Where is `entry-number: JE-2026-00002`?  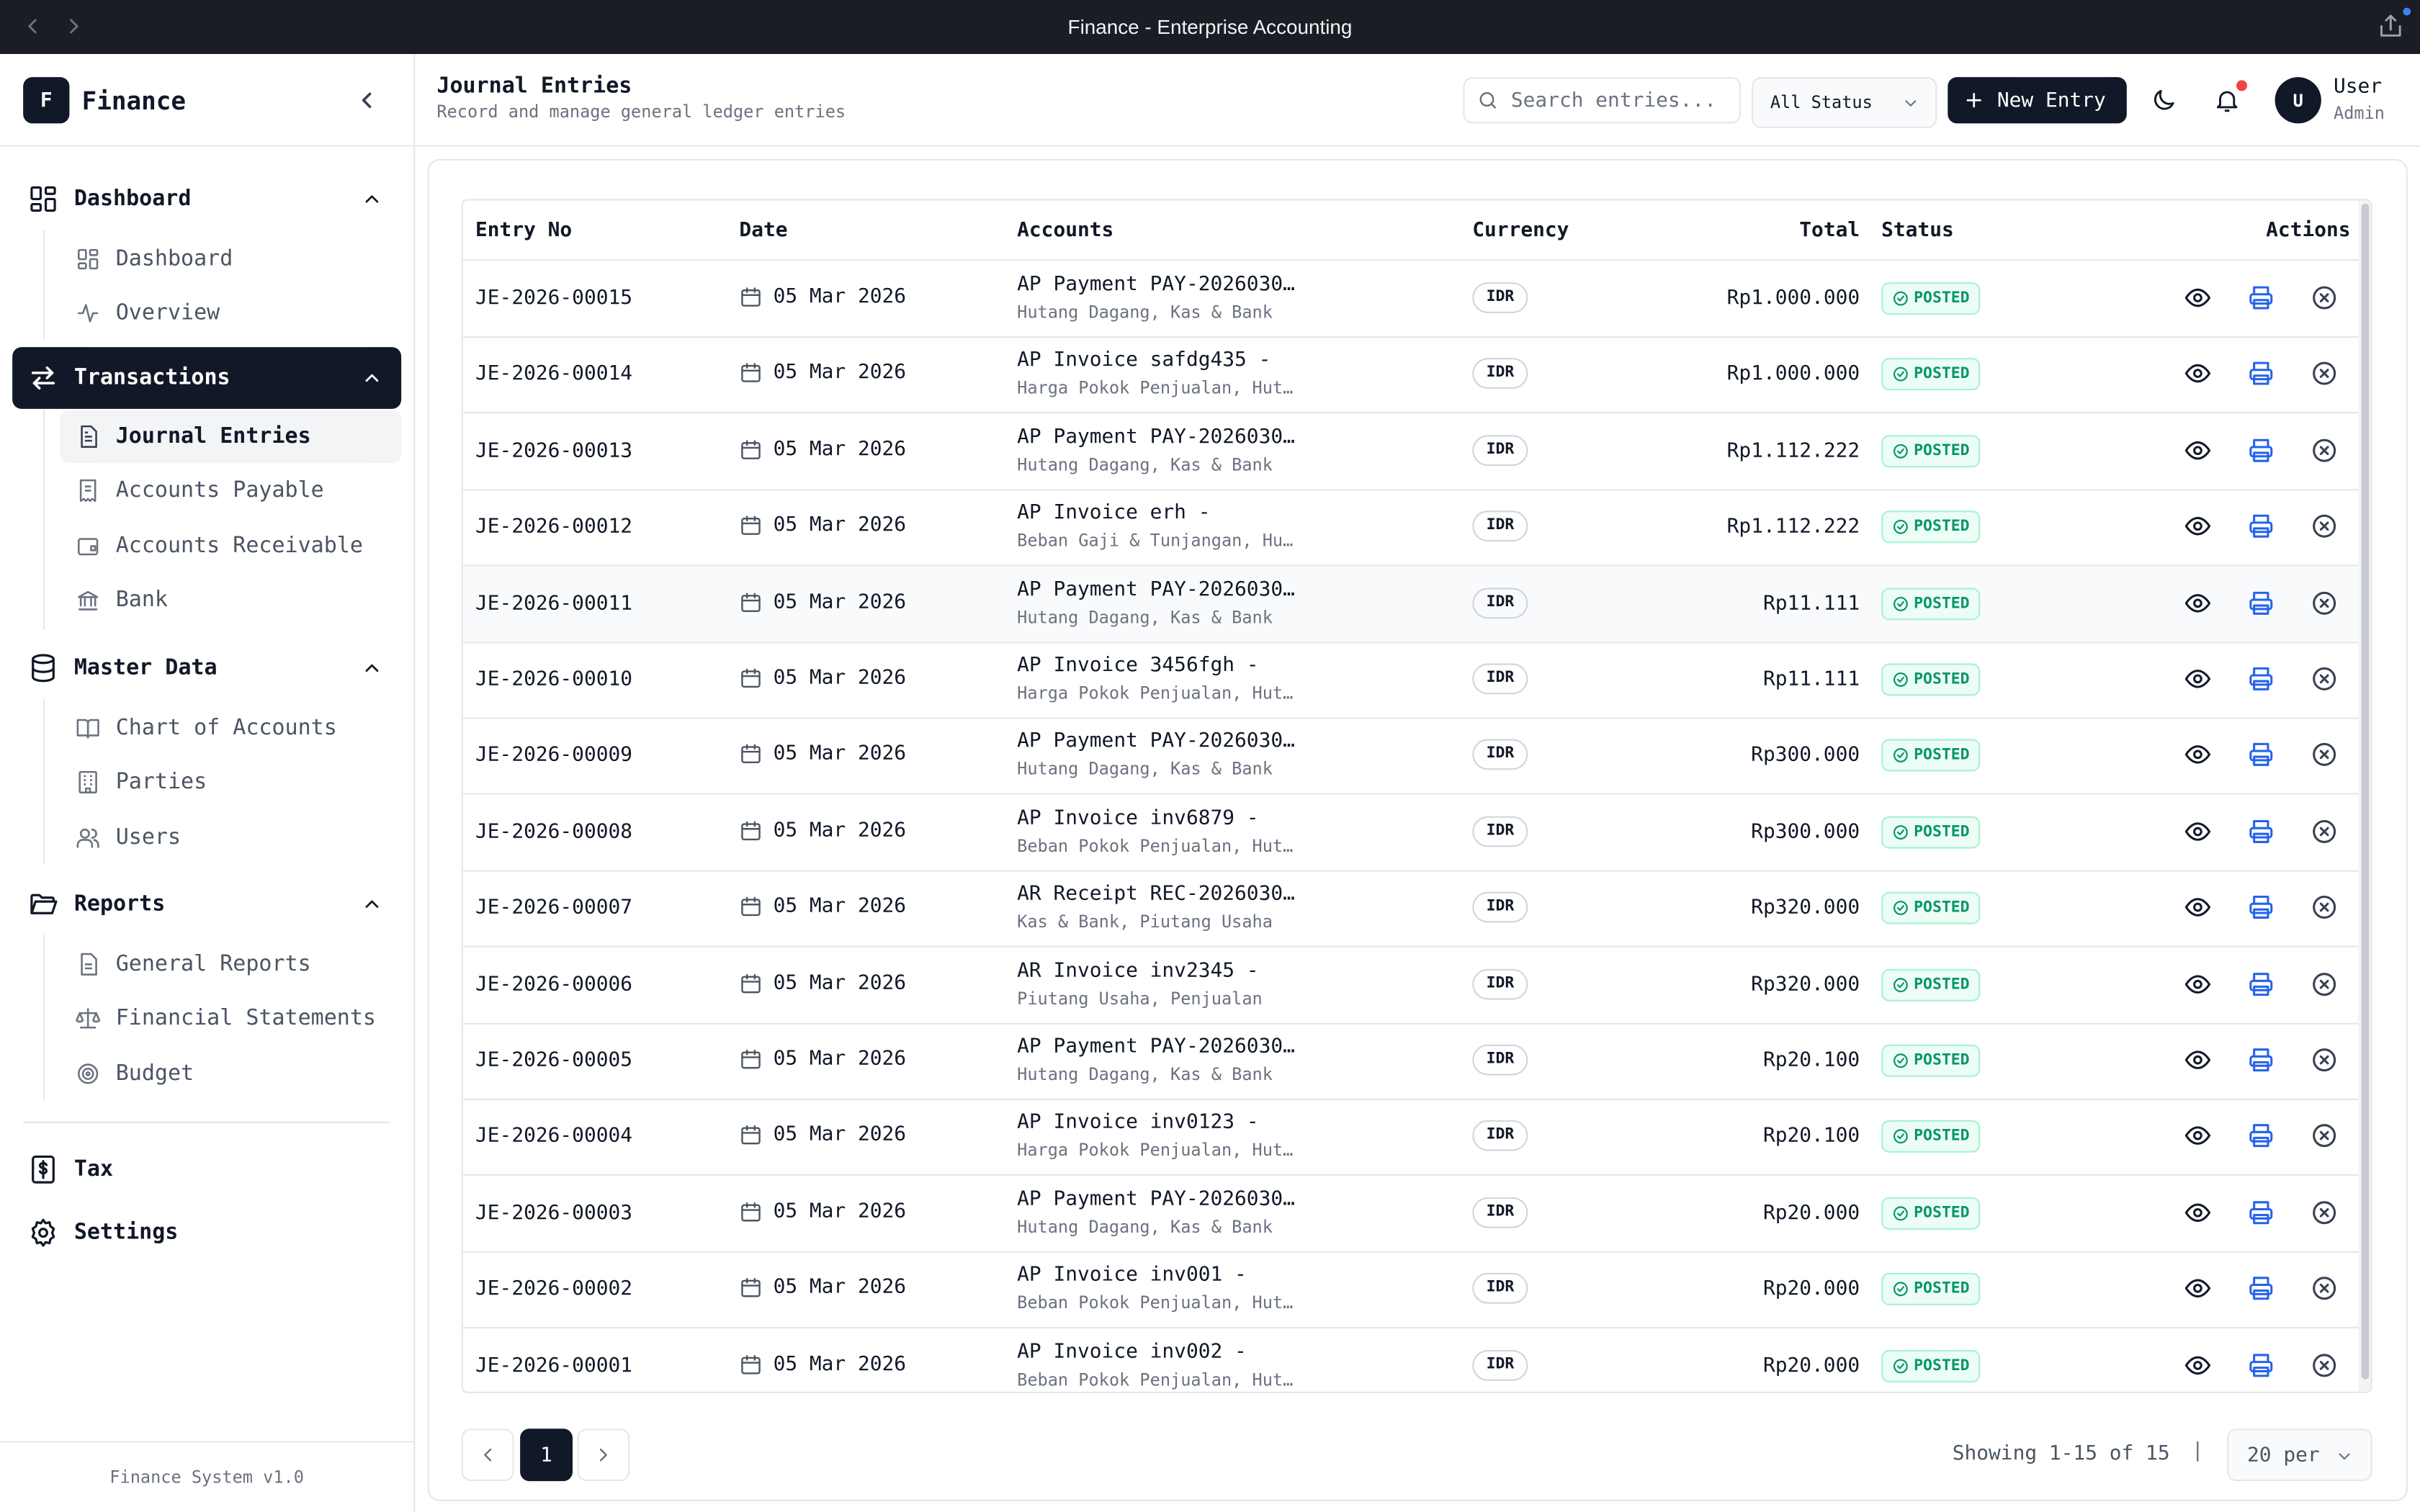 entry-number: JE-2026-00002 is located at coordinates (554, 1289).